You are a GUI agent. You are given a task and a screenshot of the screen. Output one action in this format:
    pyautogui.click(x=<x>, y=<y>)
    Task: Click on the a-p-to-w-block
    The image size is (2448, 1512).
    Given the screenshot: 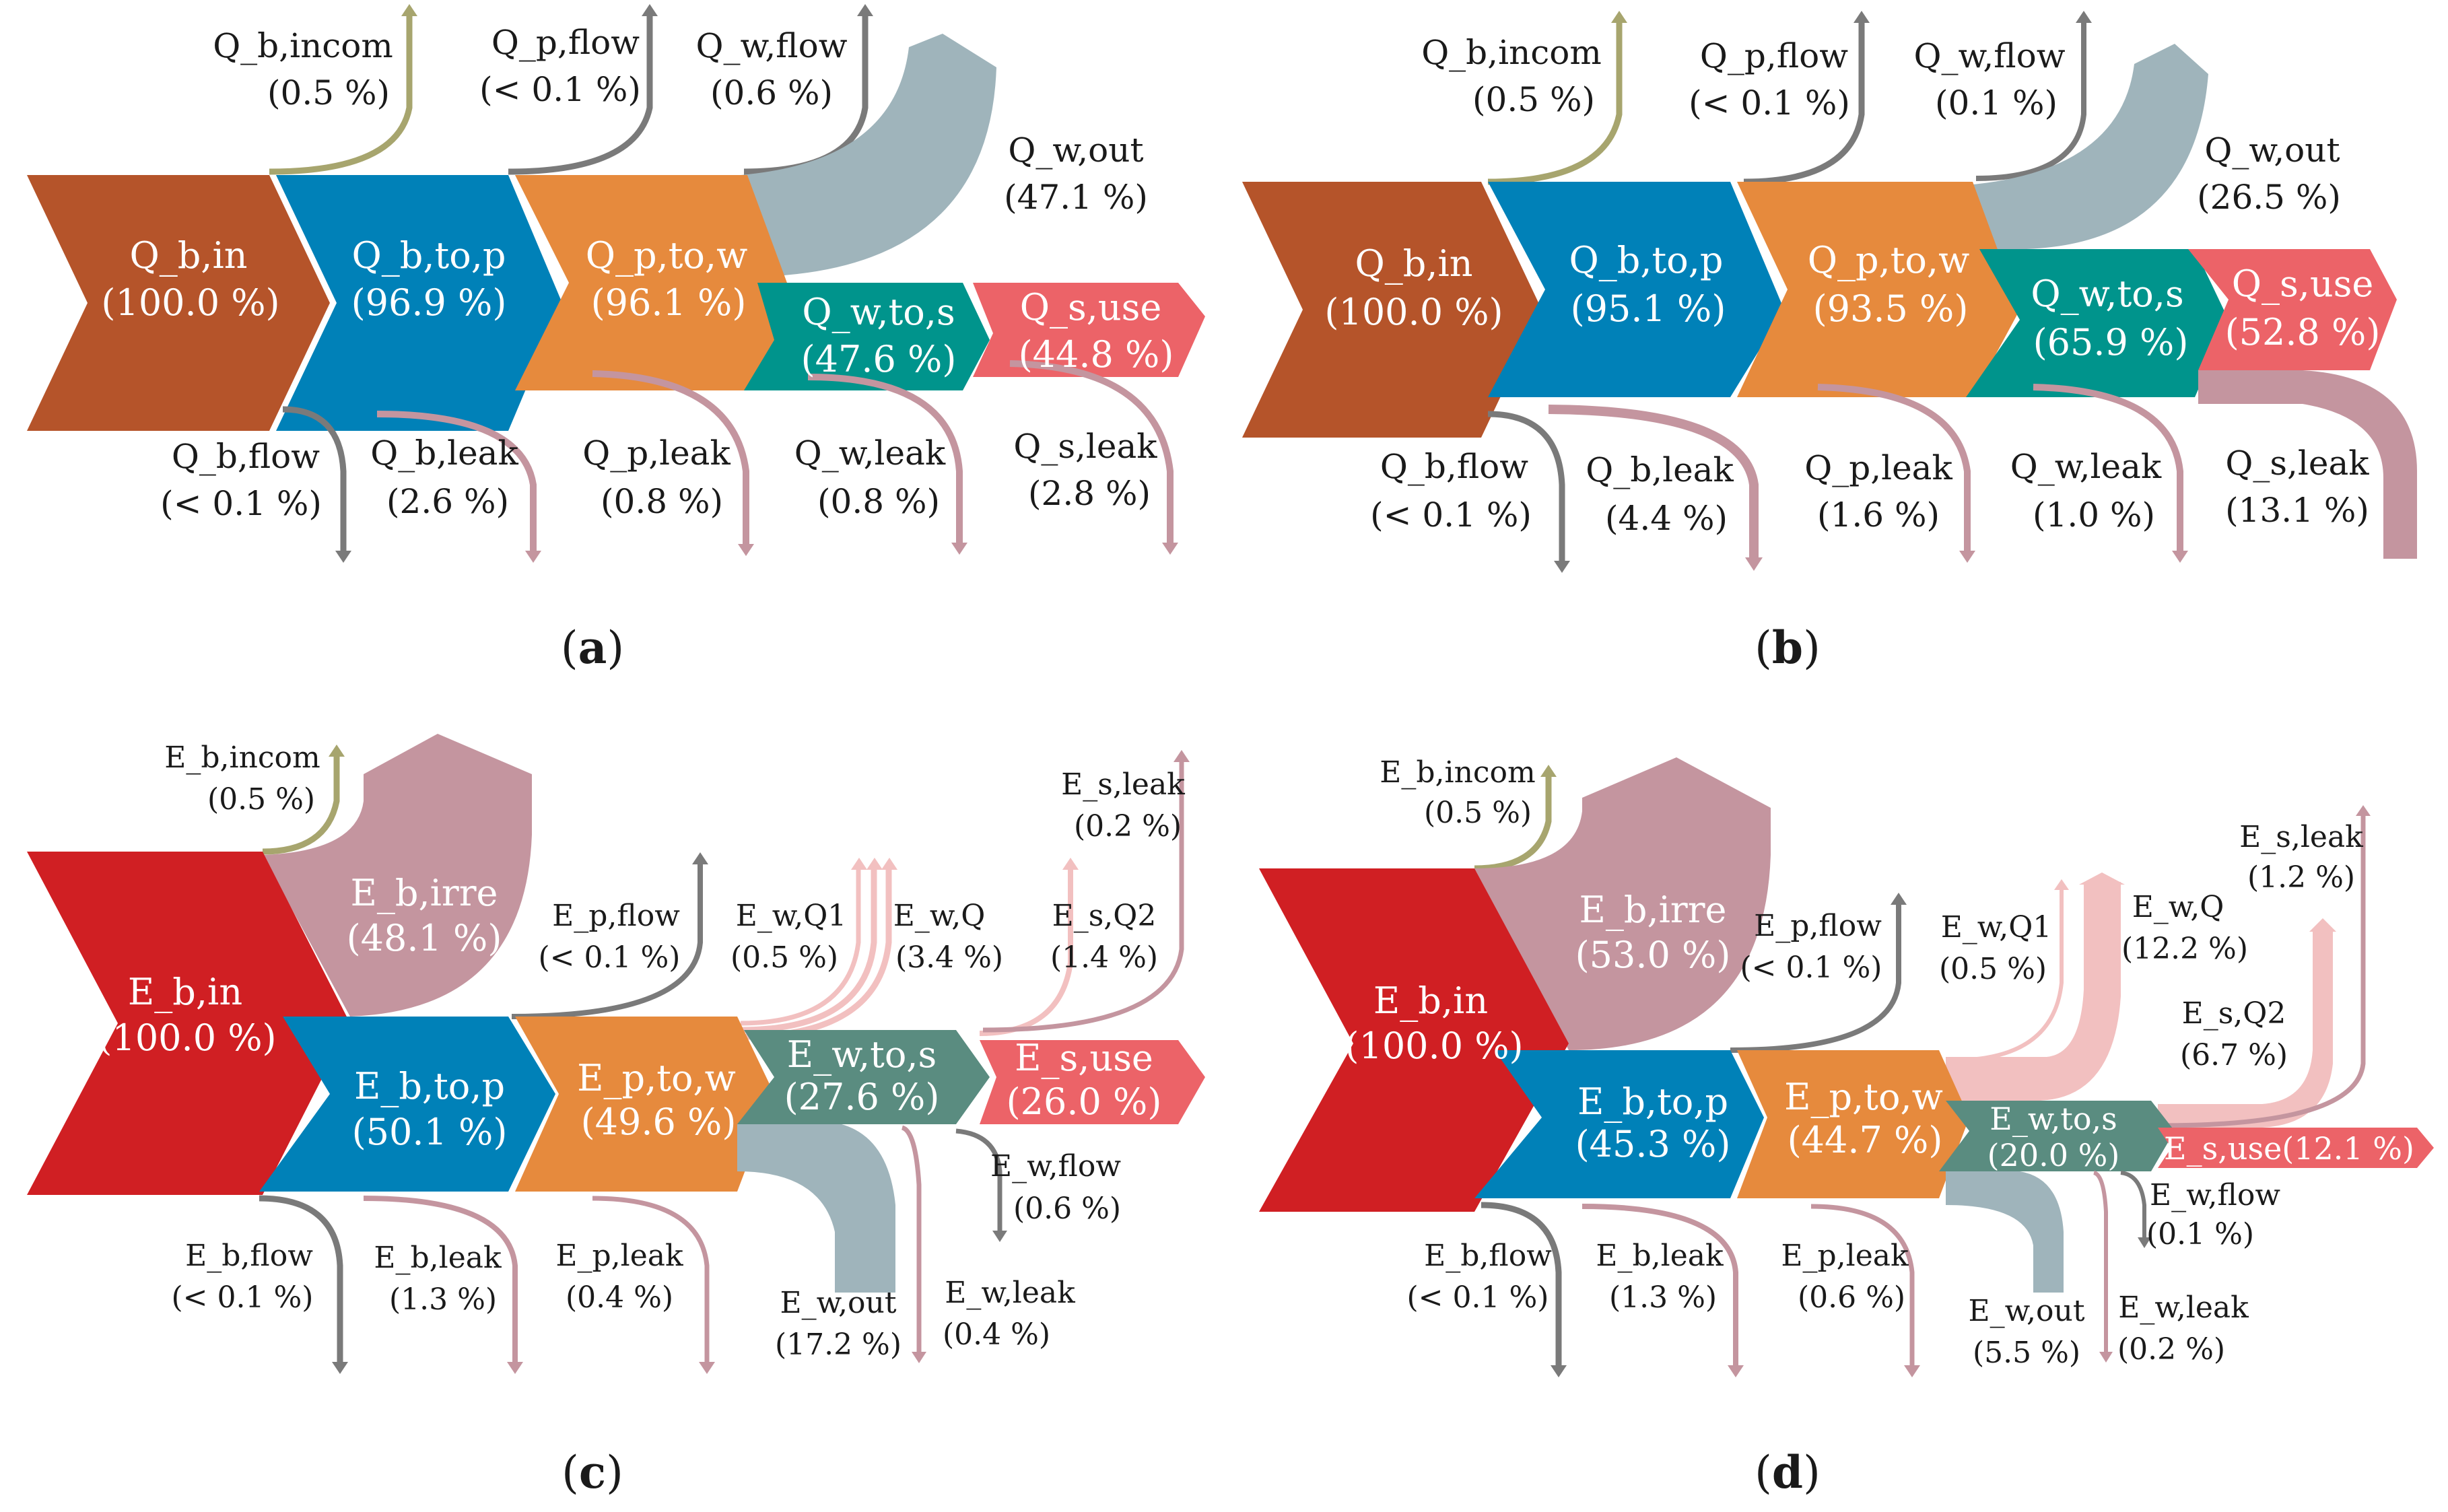 What is the action you would take?
    pyautogui.click(x=654, y=282)
    